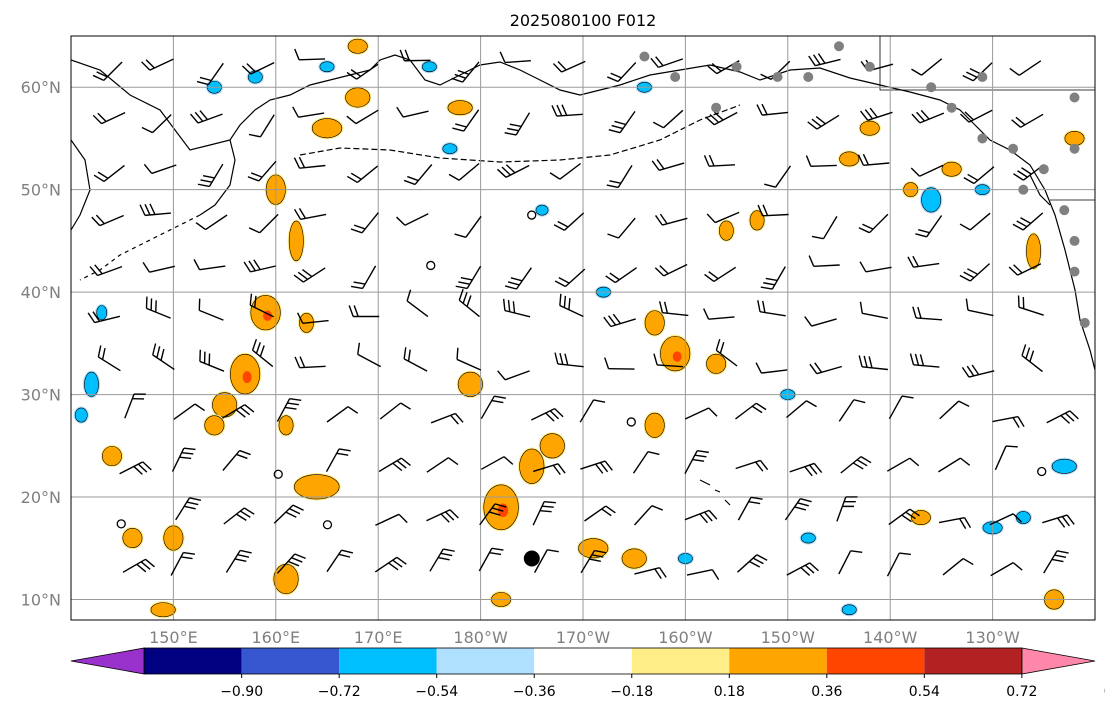 The width and height of the screenshot is (1105, 712). I want to click on colorbar-tick-label: −0.18, so click(631, 692).